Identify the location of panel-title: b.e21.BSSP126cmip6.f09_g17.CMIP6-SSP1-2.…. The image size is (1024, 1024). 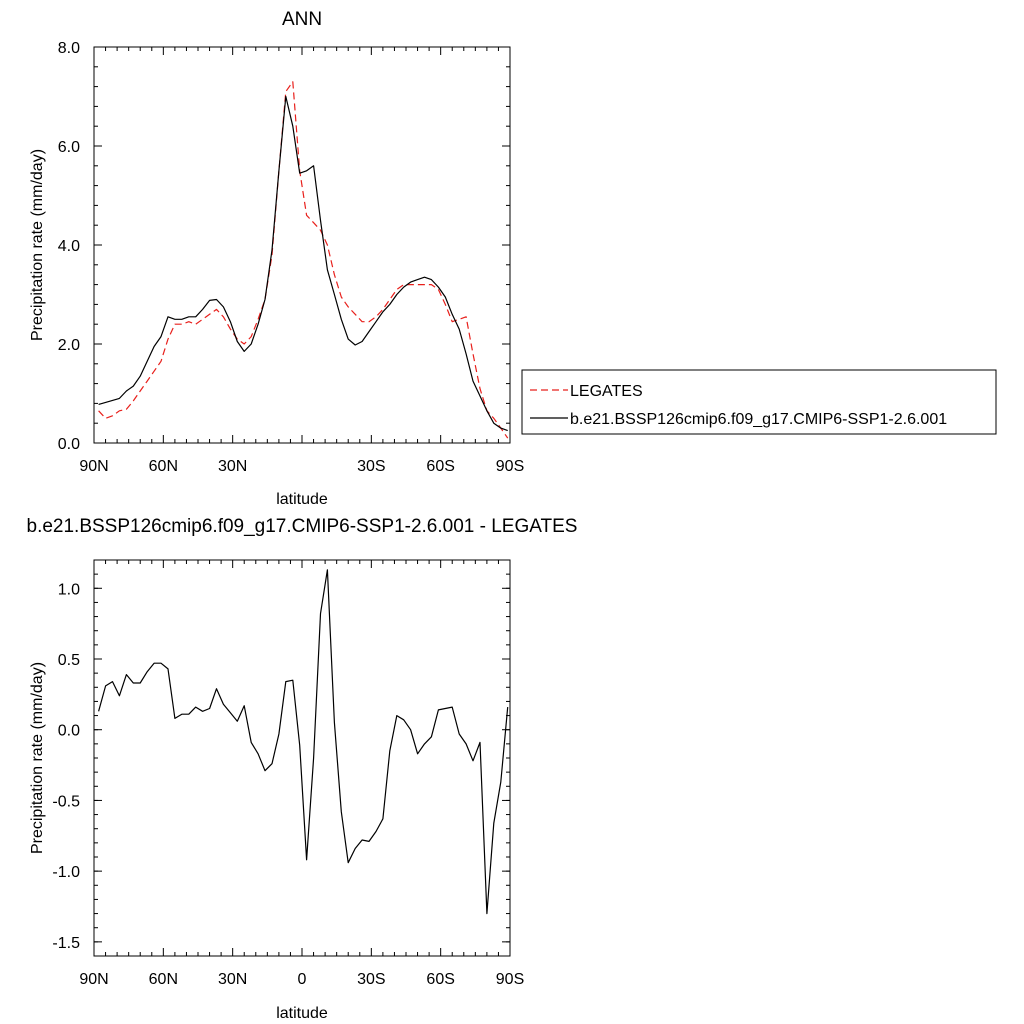
(302, 526).